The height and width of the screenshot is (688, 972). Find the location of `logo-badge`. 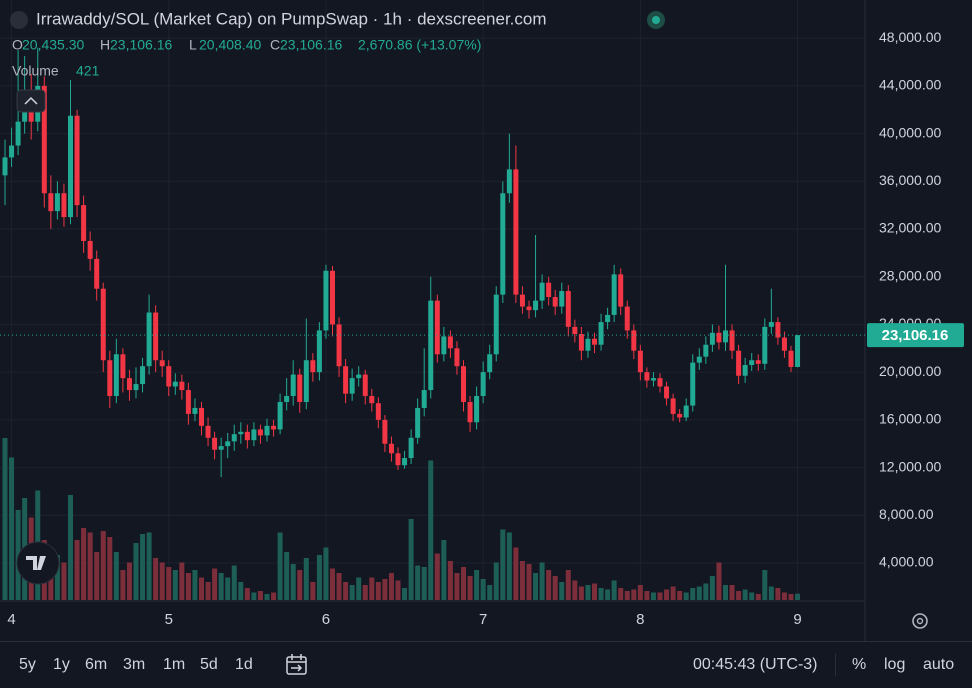

logo-badge is located at coordinates (38, 563).